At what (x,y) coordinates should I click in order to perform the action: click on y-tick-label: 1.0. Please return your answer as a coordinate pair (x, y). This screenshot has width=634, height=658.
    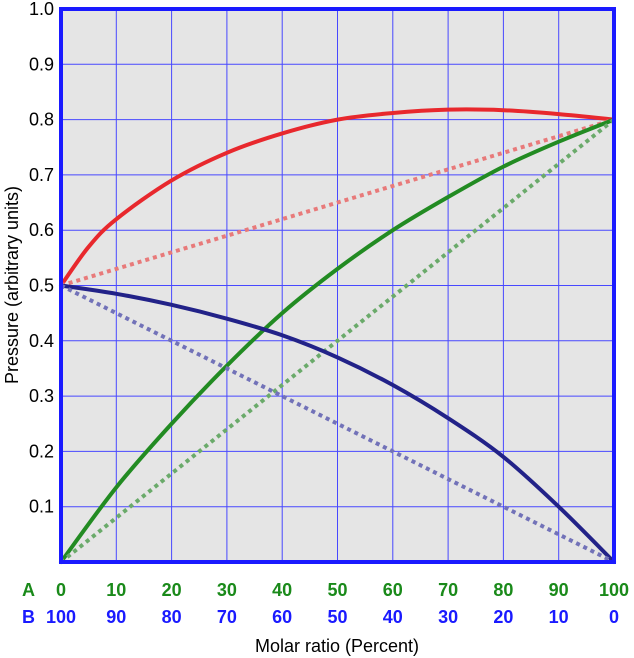
    Looking at the image, I should click on (41, 9).